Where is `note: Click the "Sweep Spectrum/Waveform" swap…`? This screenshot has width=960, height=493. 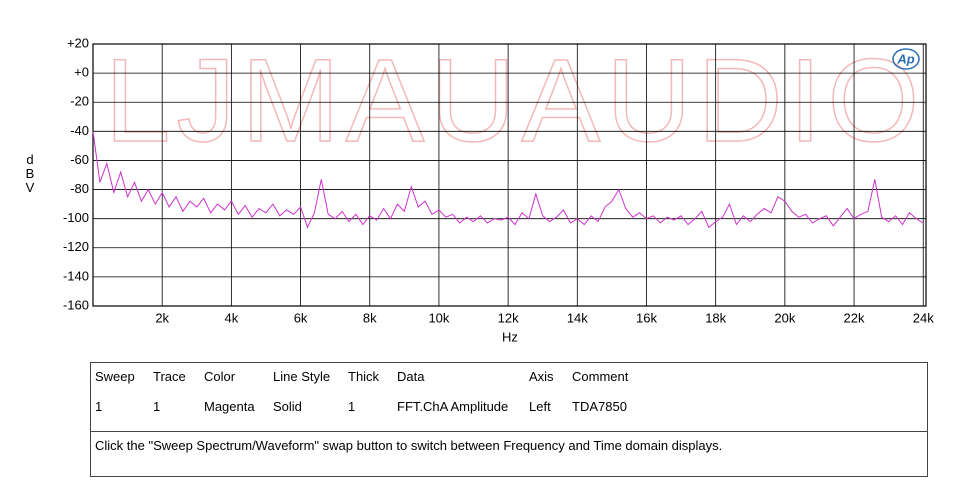 note: Click the "Sweep Spectrum/Waveform" swap… is located at coordinates (509, 454).